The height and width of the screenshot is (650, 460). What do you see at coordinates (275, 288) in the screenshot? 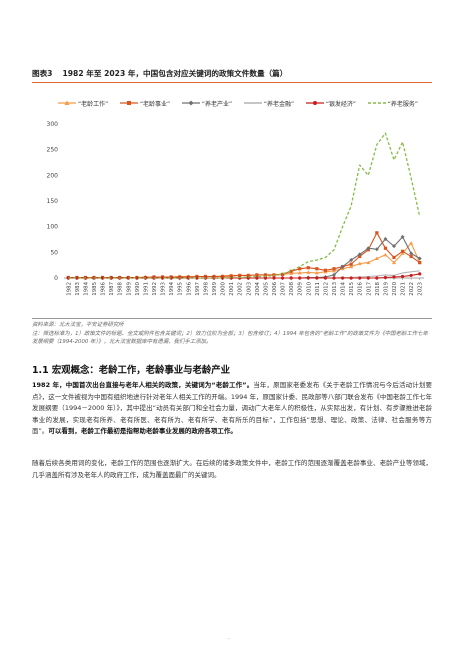
I see `x-tick-label: 2006` at bounding box center [275, 288].